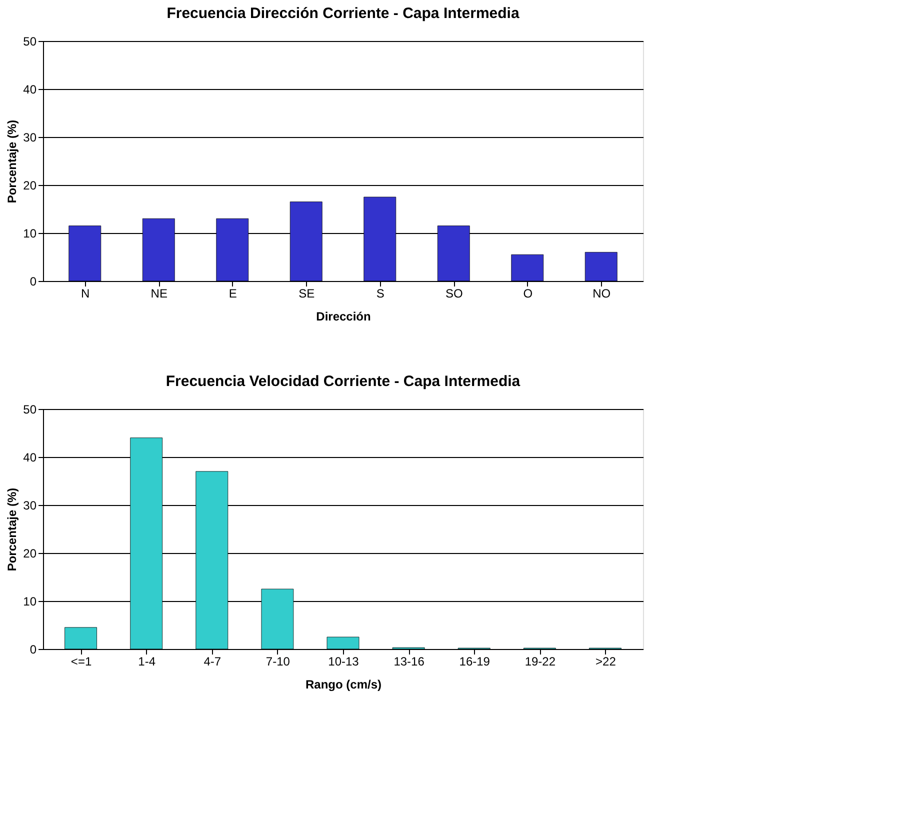  I want to click on x-tick-label: N, so click(85, 293).